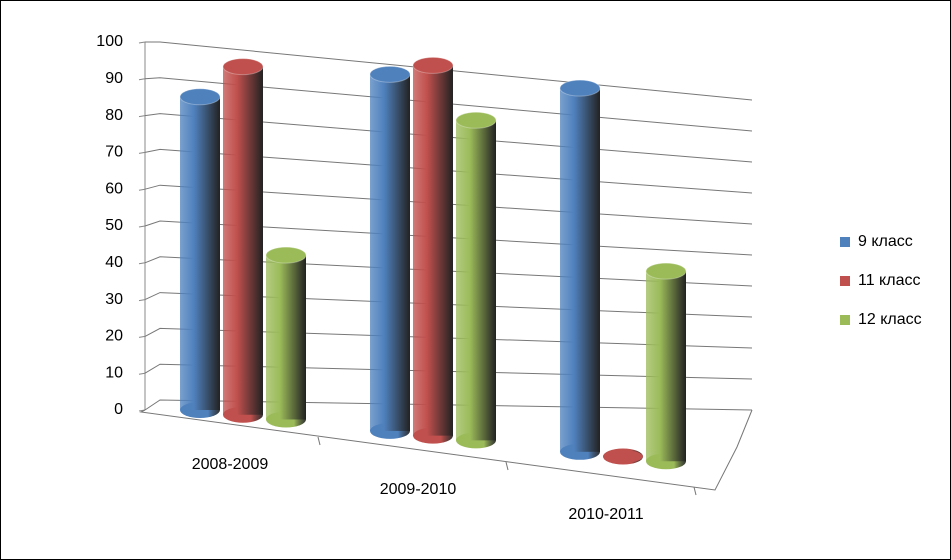  What do you see at coordinates (605, 514) in the screenshot?
I see `x-tick-label: 2010-2011` at bounding box center [605, 514].